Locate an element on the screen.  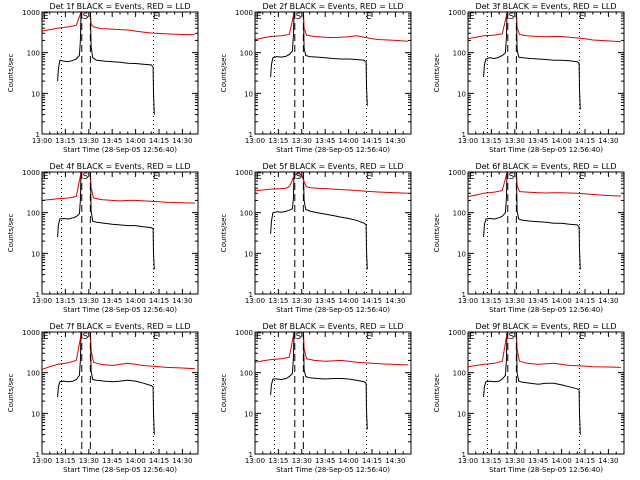
panel-title: Det 1f BLACK = Events, RED = LLD is located at coordinates (119, 6).